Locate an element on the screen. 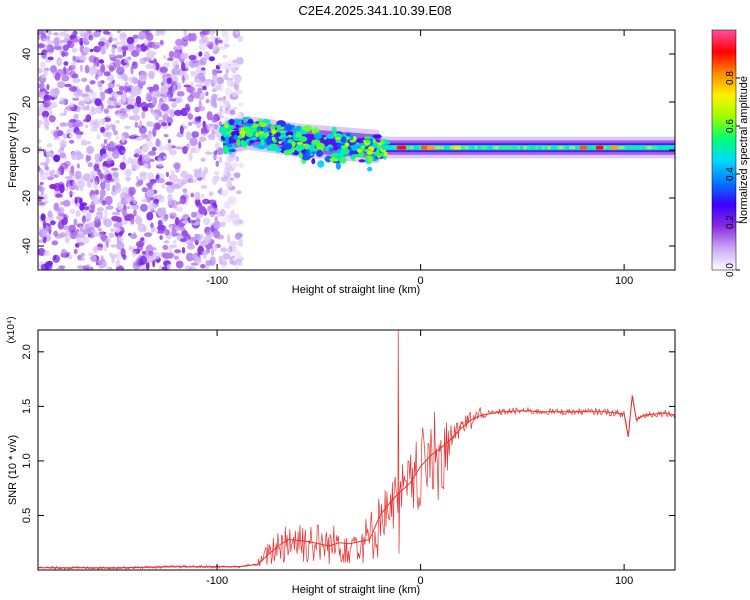 This screenshot has height=600, width=750. x-tick-label: 100 is located at coordinates (624, 581).